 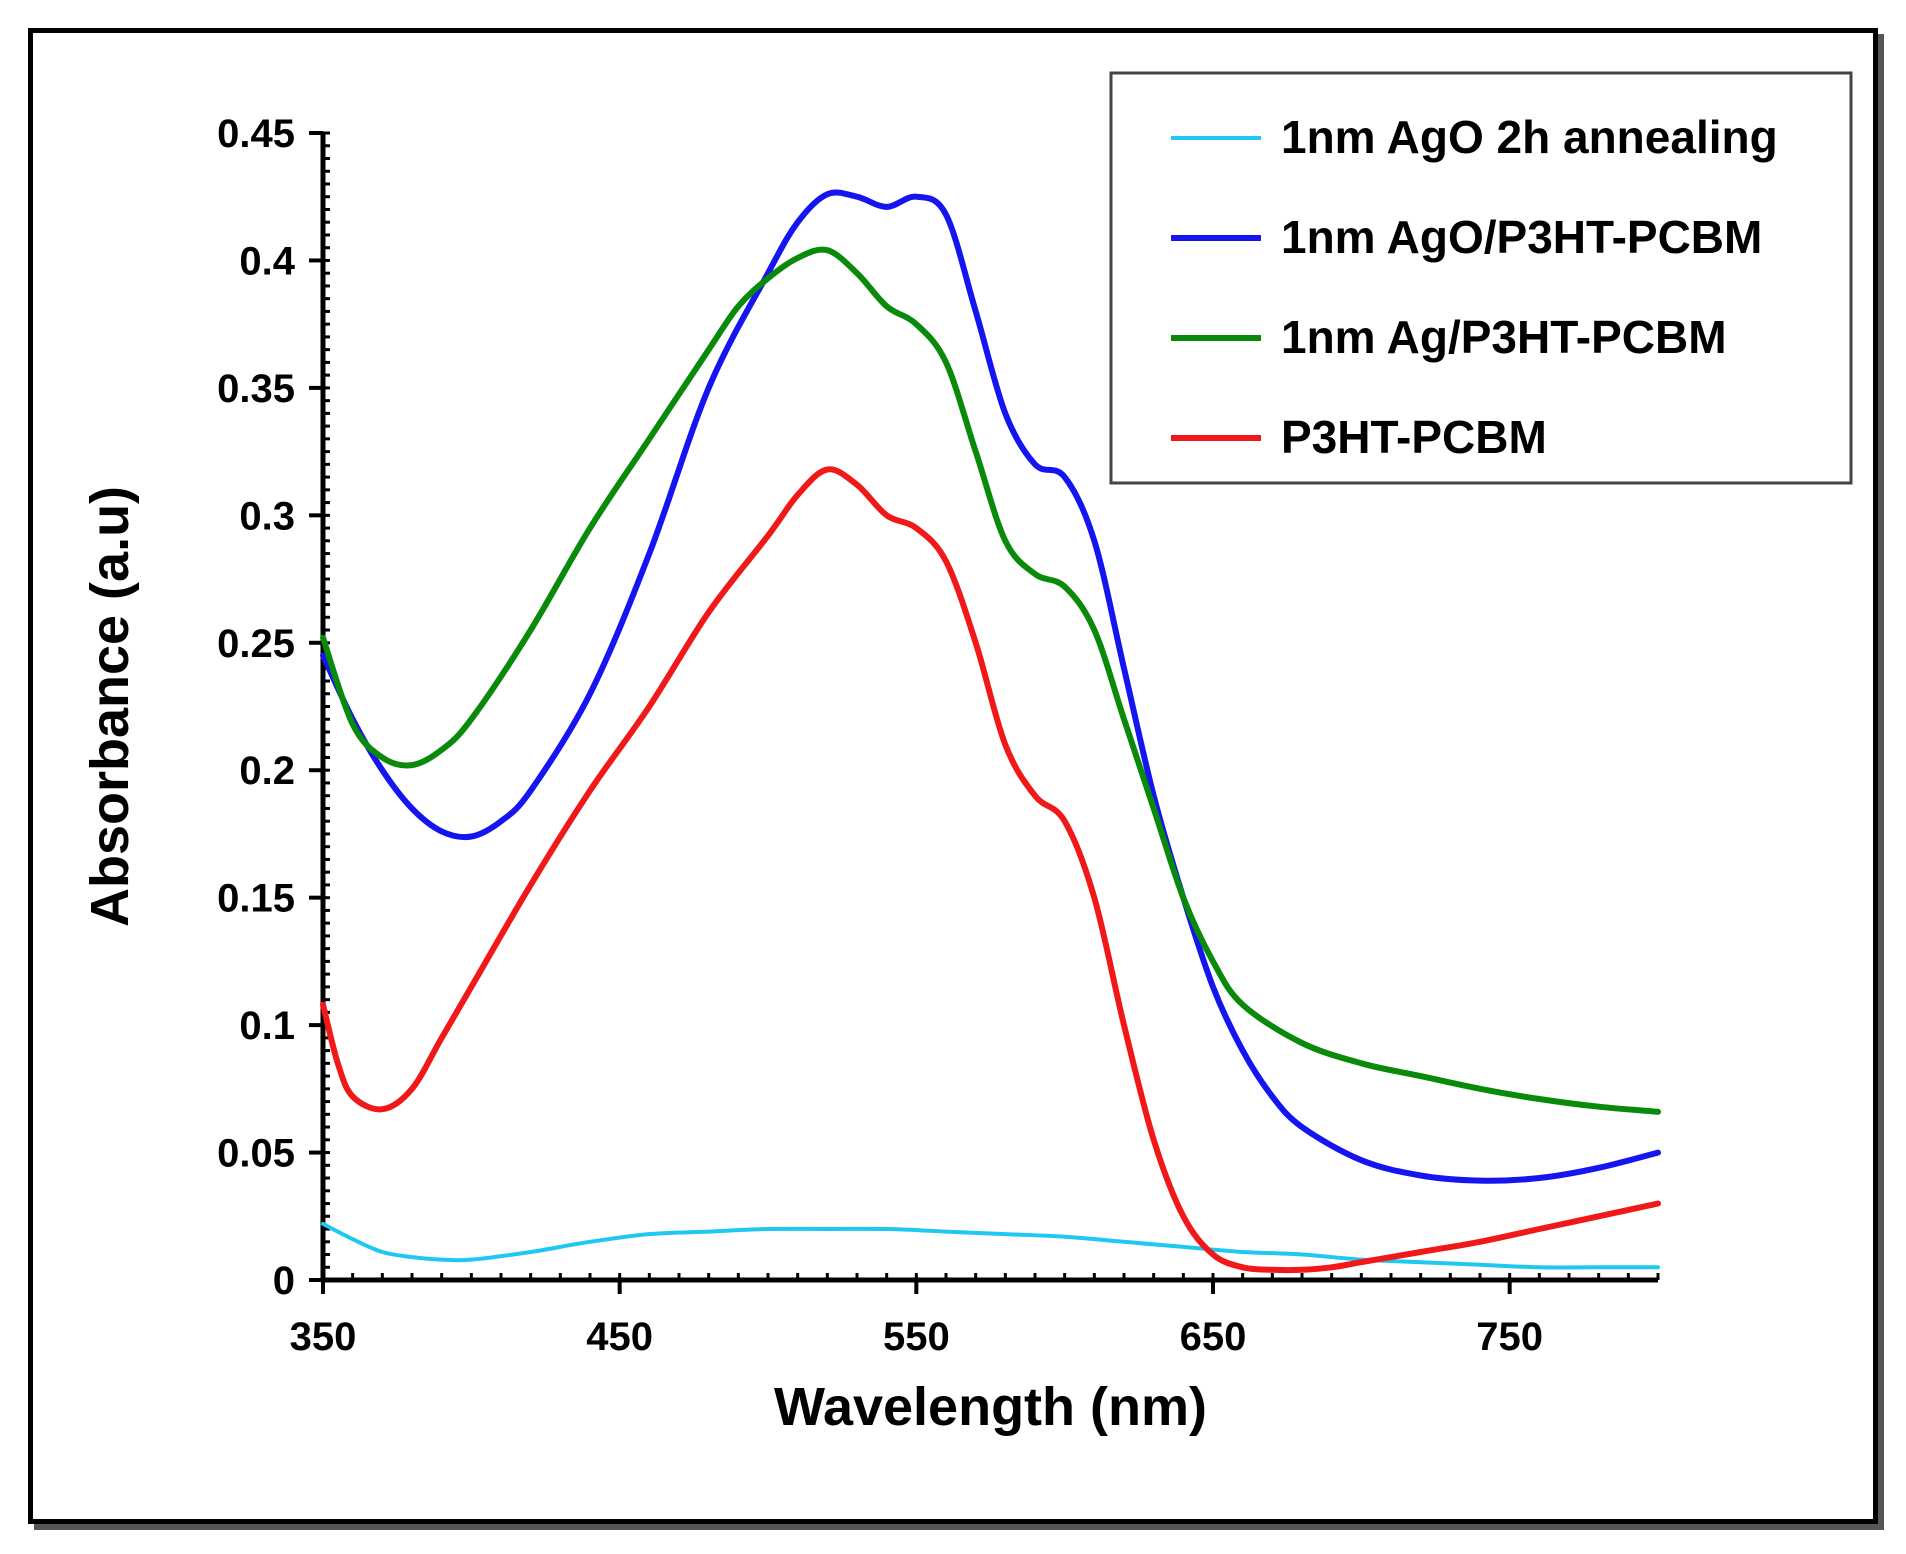 What do you see at coordinates (256, 644) in the screenshot?
I see `y-tick-label: 0.25` at bounding box center [256, 644].